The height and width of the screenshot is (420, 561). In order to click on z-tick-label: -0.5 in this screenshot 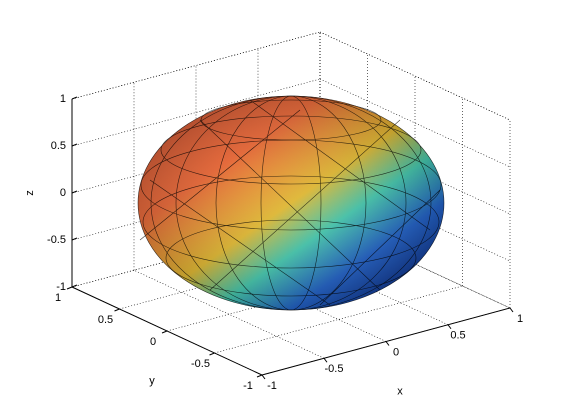, I will do `click(56, 240)`.